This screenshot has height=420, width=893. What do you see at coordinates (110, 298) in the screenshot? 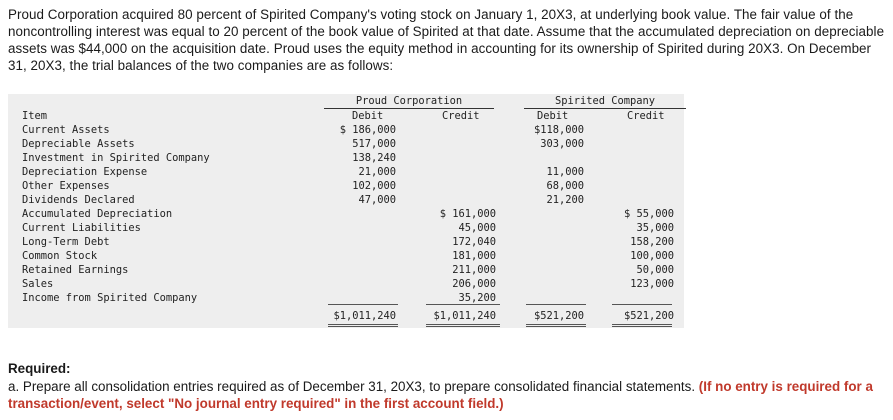
I see `row-label: Income from Spirited Company` at bounding box center [110, 298].